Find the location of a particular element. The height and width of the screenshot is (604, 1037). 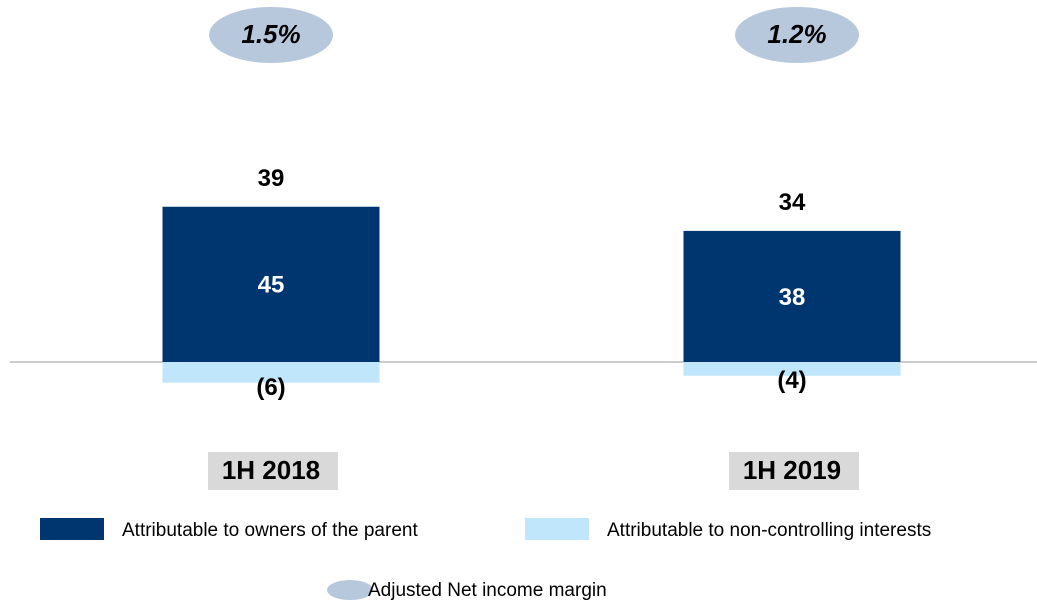

total-label: 39 is located at coordinates (271, 178).